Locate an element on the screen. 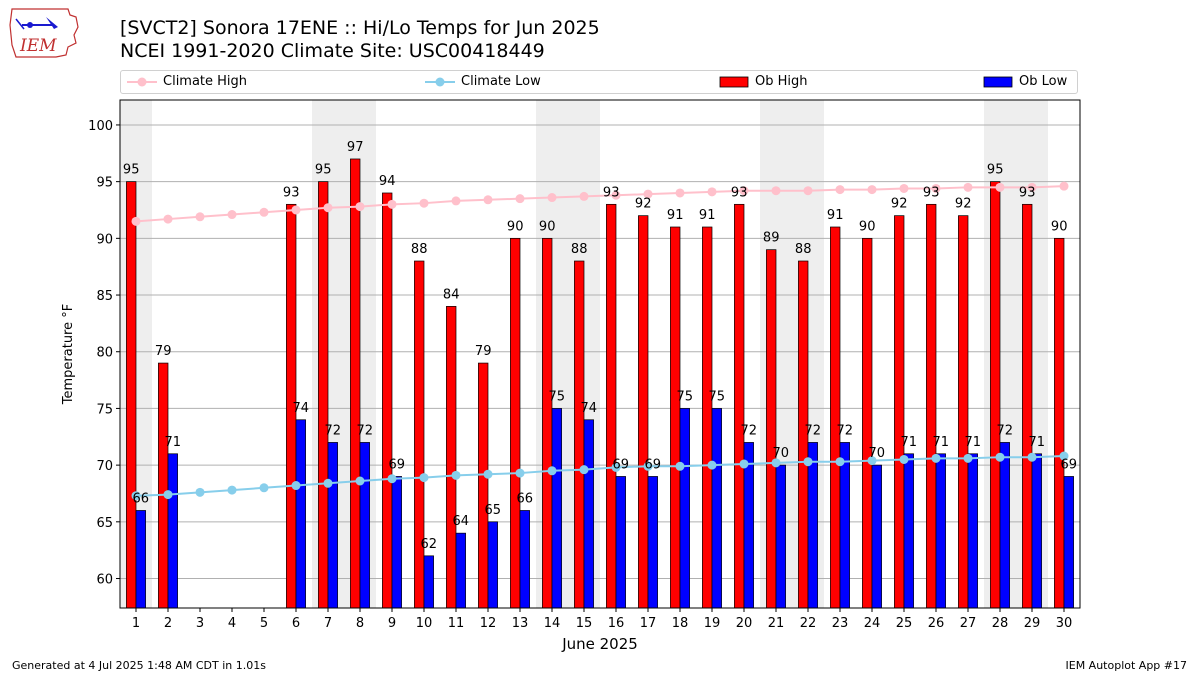 Image resolution: width=1200 pixels, height=675 pixels. ob-low-label: 70 is located at coordinates (877, 453).